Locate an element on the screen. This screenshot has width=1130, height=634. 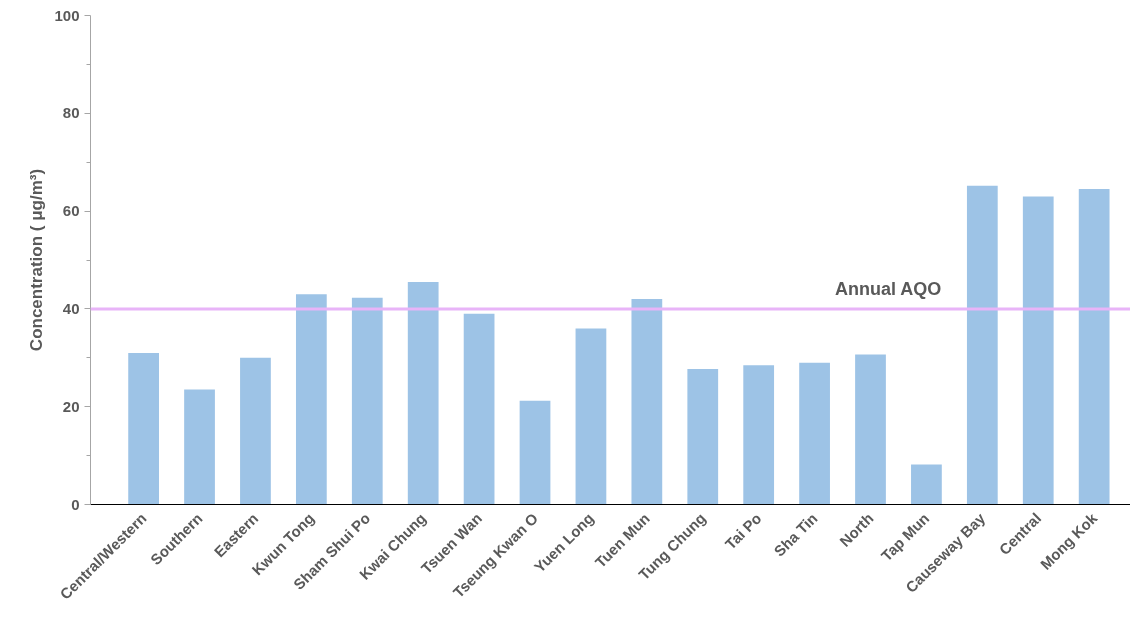
y-tick-label: 20 is located at coordinates (71, 406).